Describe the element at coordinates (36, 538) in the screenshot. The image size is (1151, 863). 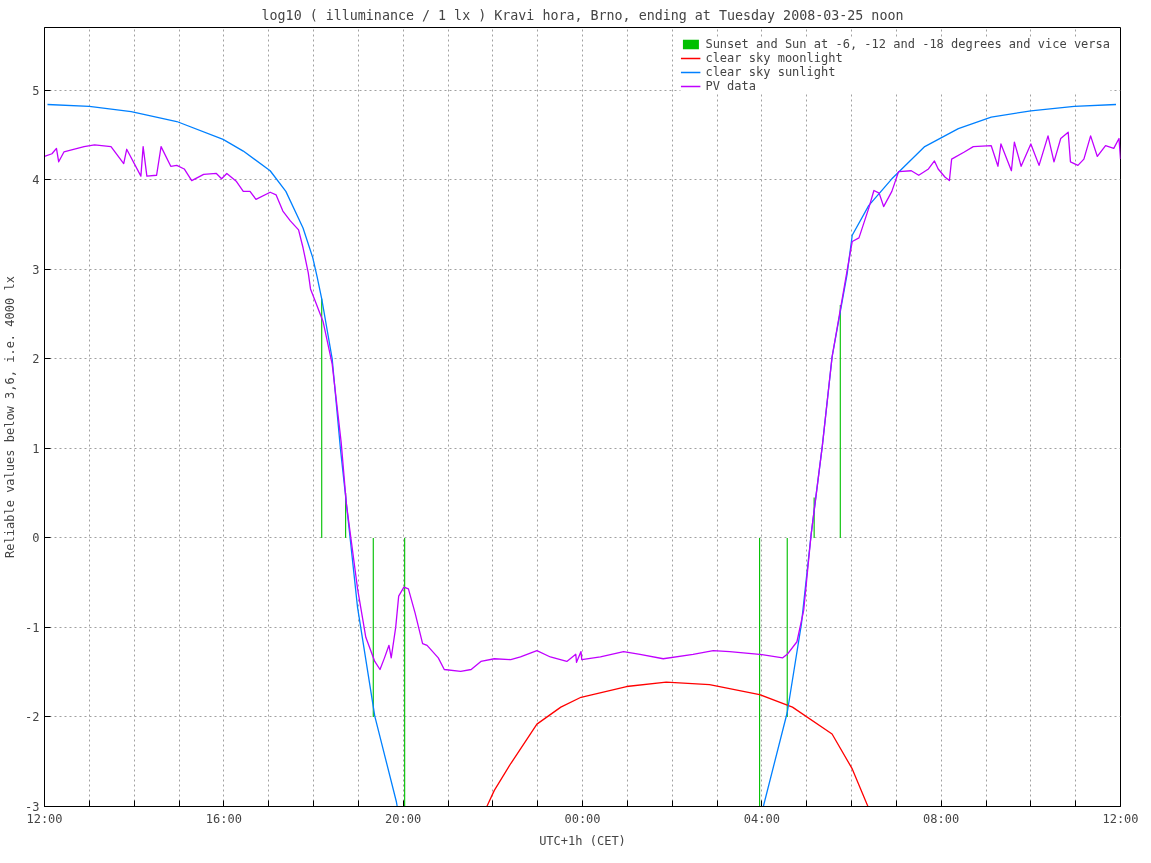
I see `y-tick-label: 0` at that location.